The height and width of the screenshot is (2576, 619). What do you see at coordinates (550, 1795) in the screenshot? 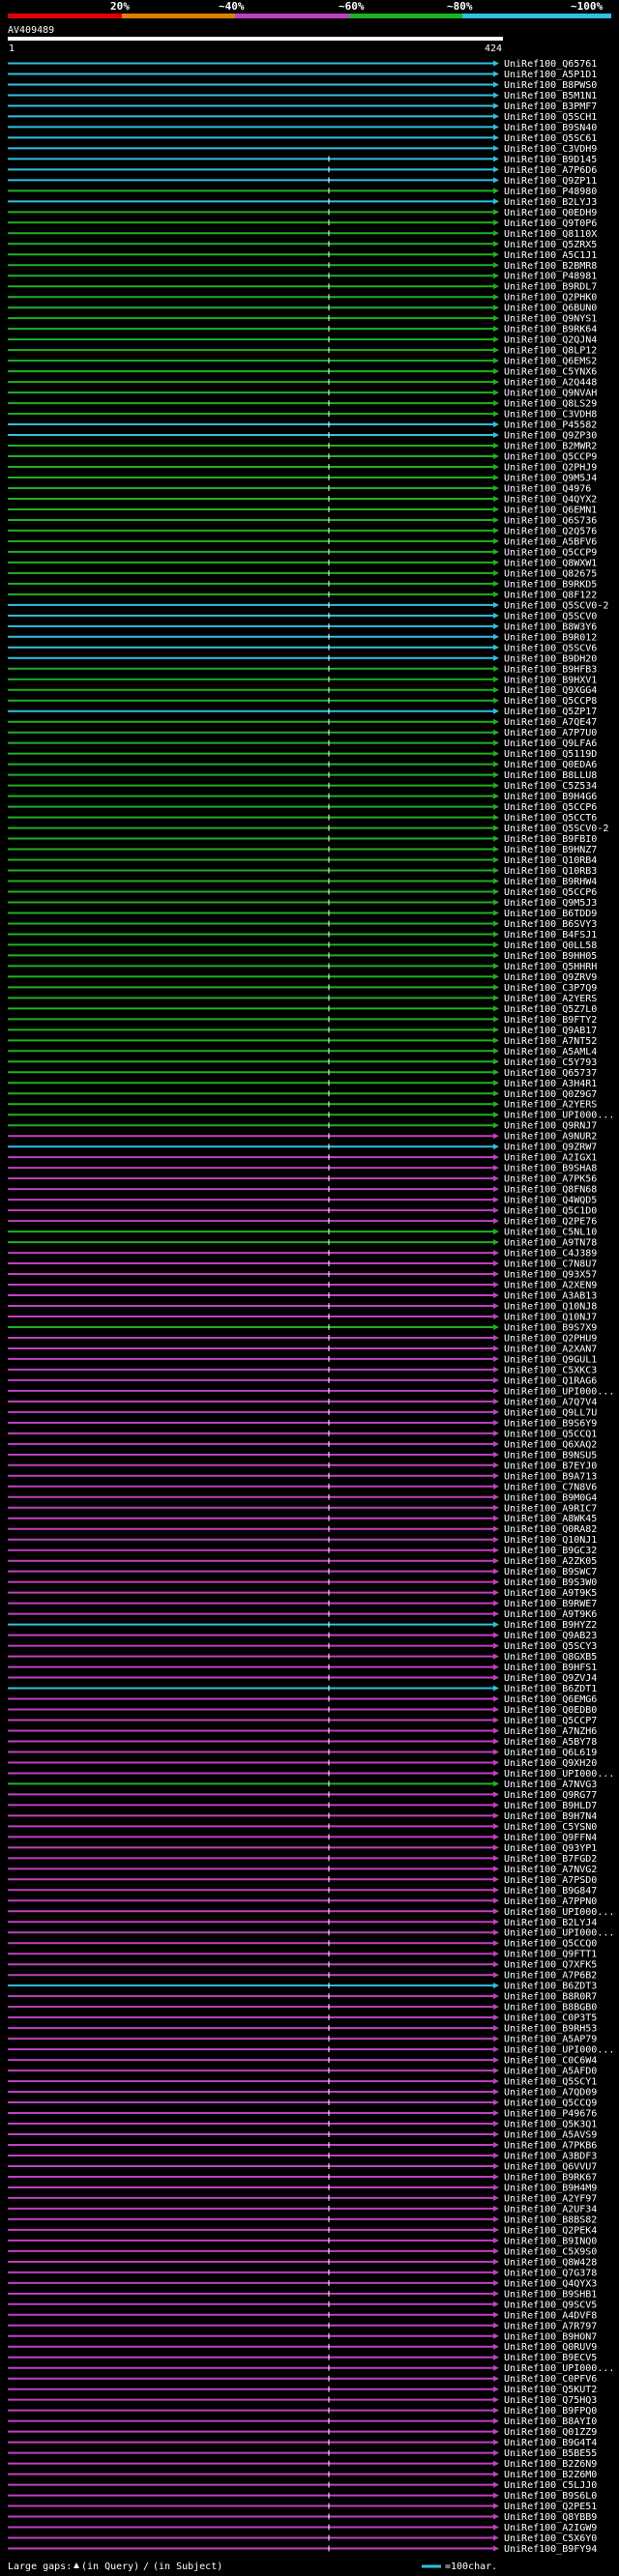
I see `hit-label: UniRef100_Q9RG77` at bounding box center [550, 1795].